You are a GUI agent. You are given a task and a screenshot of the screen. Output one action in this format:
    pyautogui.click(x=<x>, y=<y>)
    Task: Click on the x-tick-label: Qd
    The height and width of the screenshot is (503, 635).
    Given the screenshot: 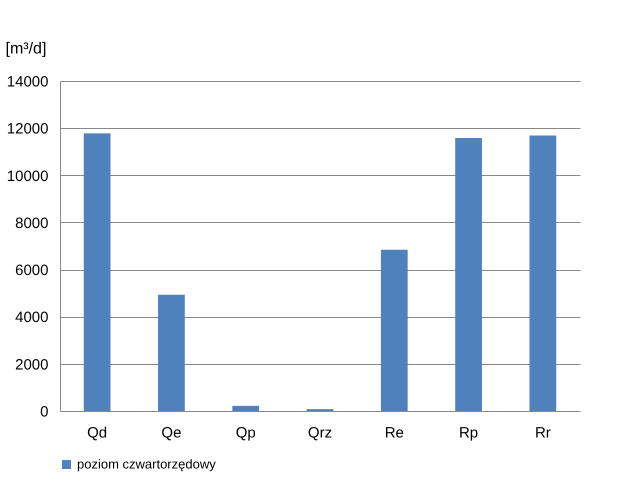 What is the action you would take?
    pyautogui.click(x=97, y=433)
    